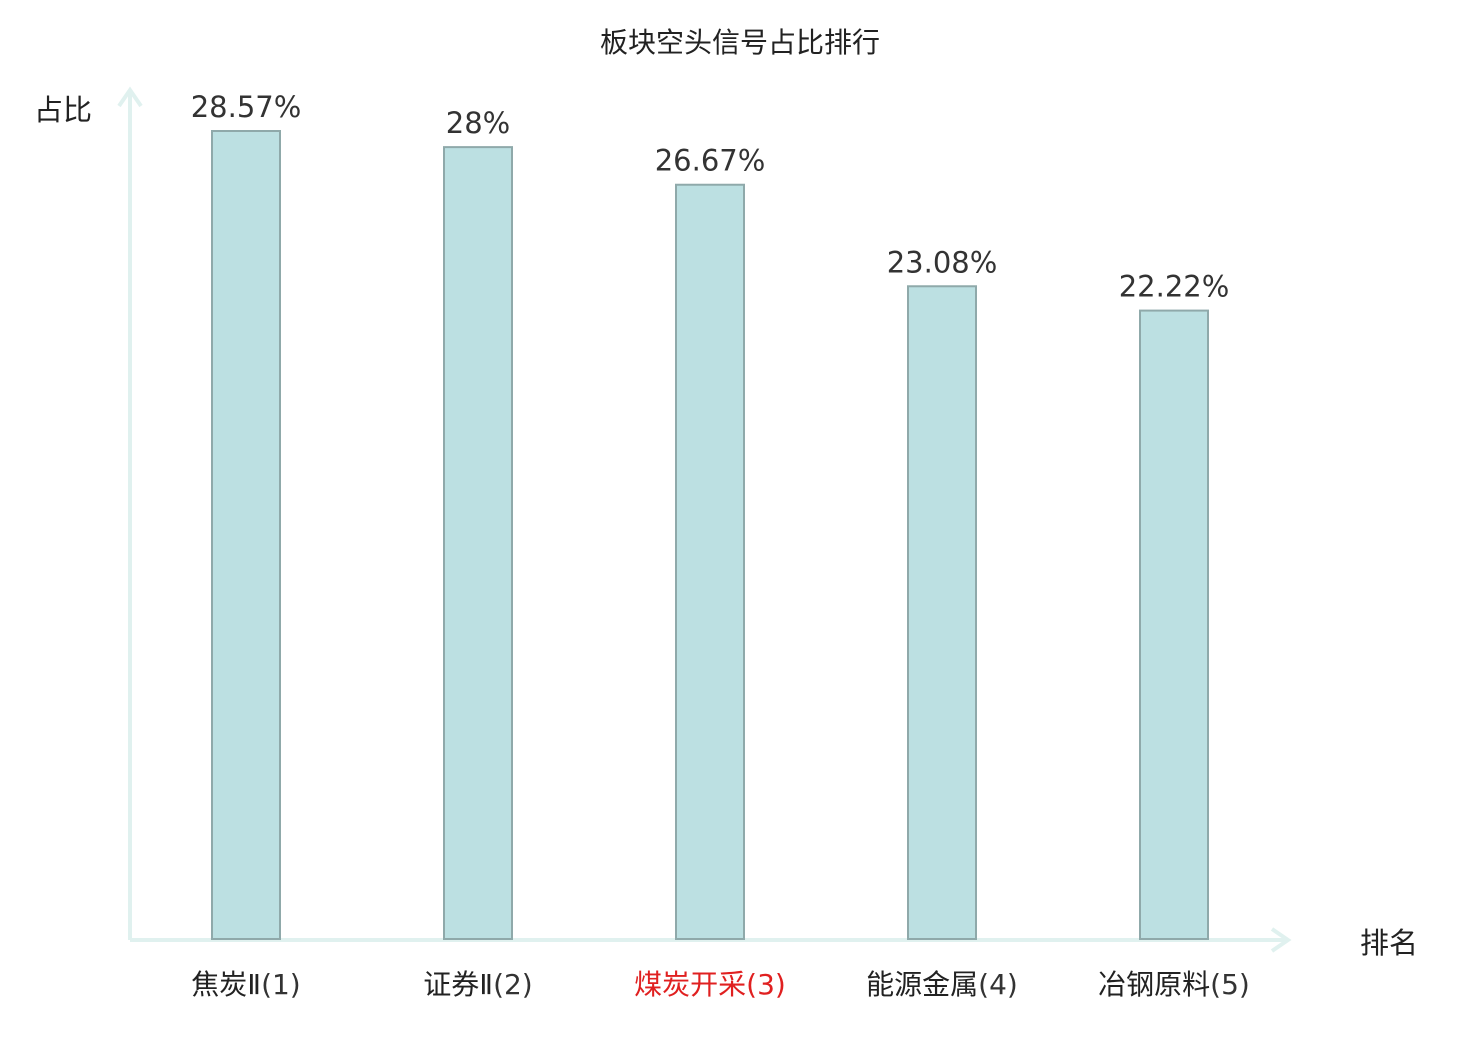 The height and width of the screenshot is (1044, 1480). What do you see at coordinates (766, 984) in the screenshot?
I see `category-rank: (3)` at bounding box center [766, 984].